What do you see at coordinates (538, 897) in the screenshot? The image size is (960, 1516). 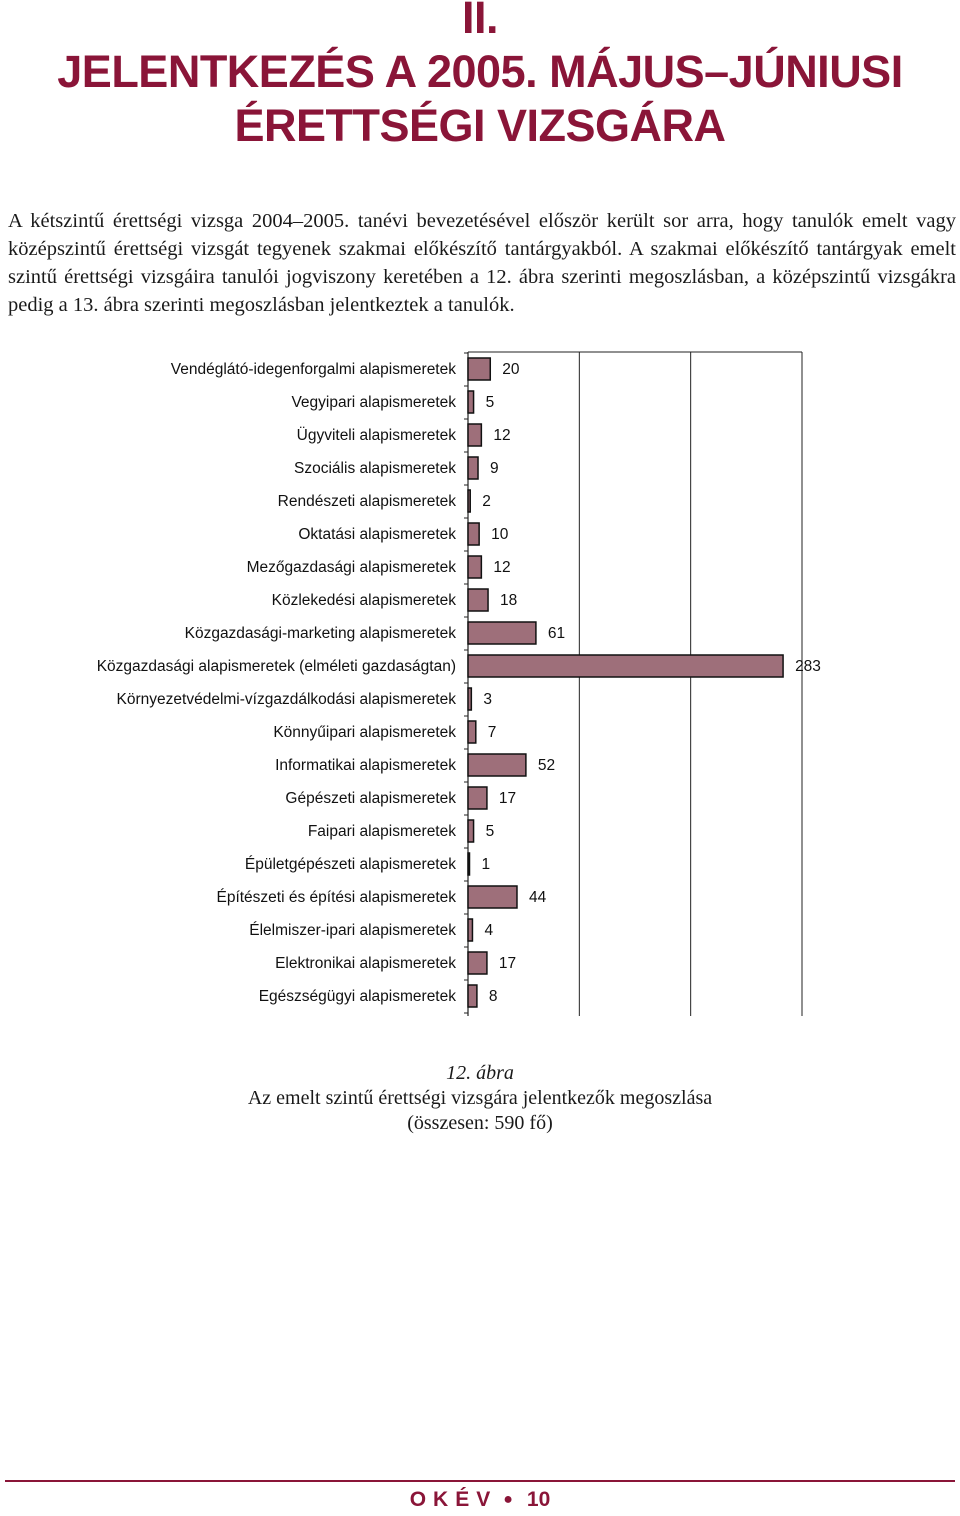 I see `value-label: 44` at bounding box center [538, 897].